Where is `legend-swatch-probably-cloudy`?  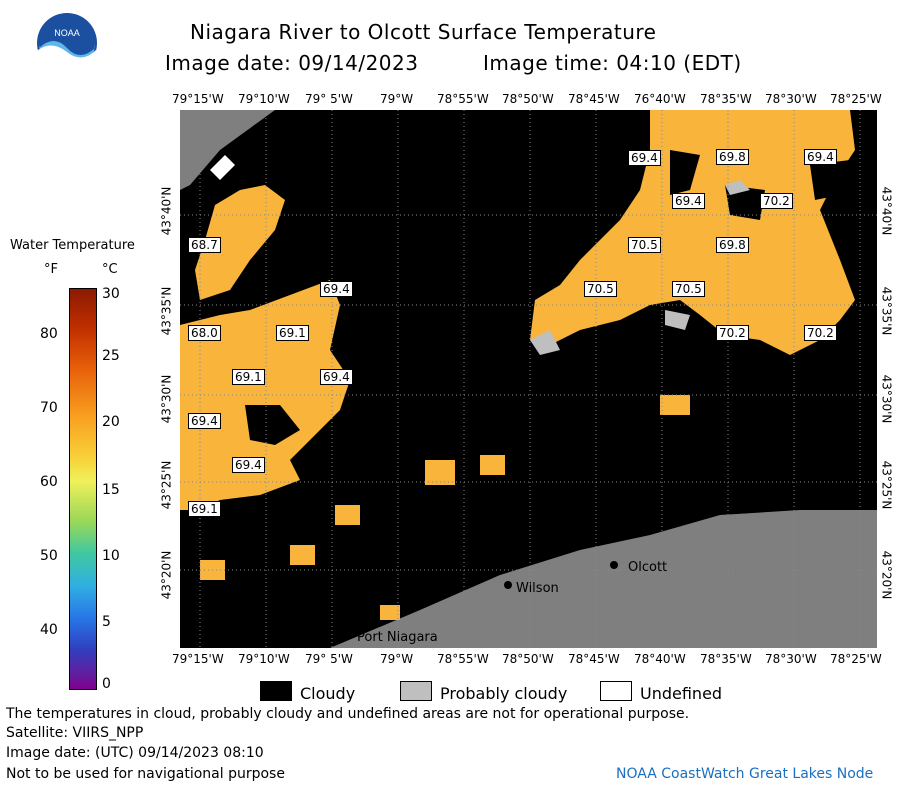
legend-swatch-probably-cloudy is located at coordinates (416, 691).